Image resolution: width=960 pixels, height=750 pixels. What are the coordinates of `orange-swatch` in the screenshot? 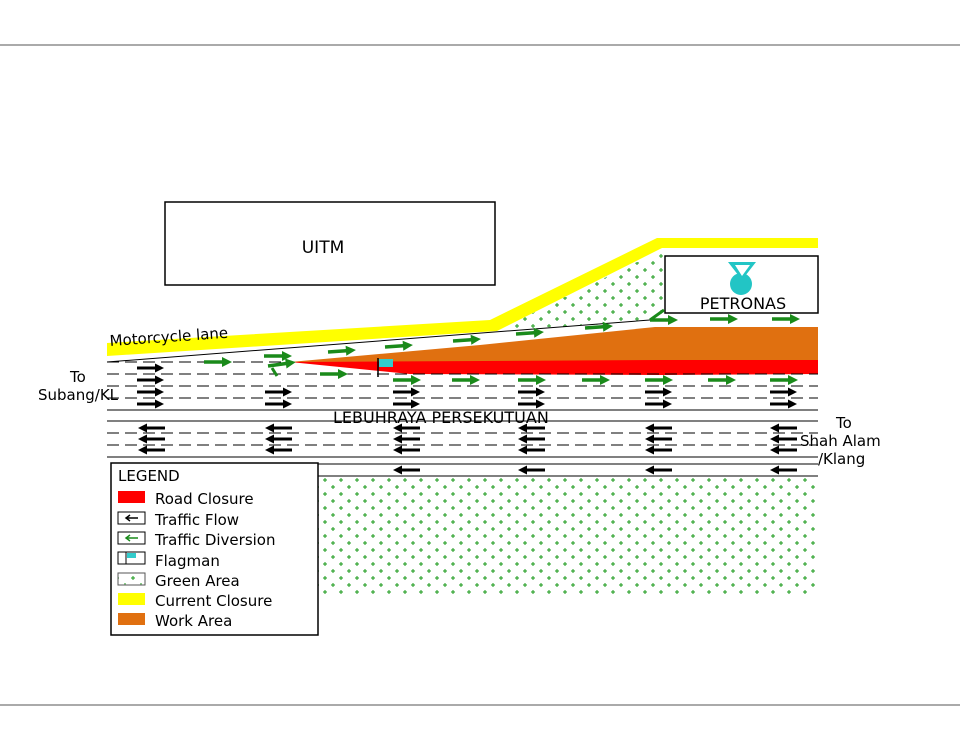 It's located at (131, 619).